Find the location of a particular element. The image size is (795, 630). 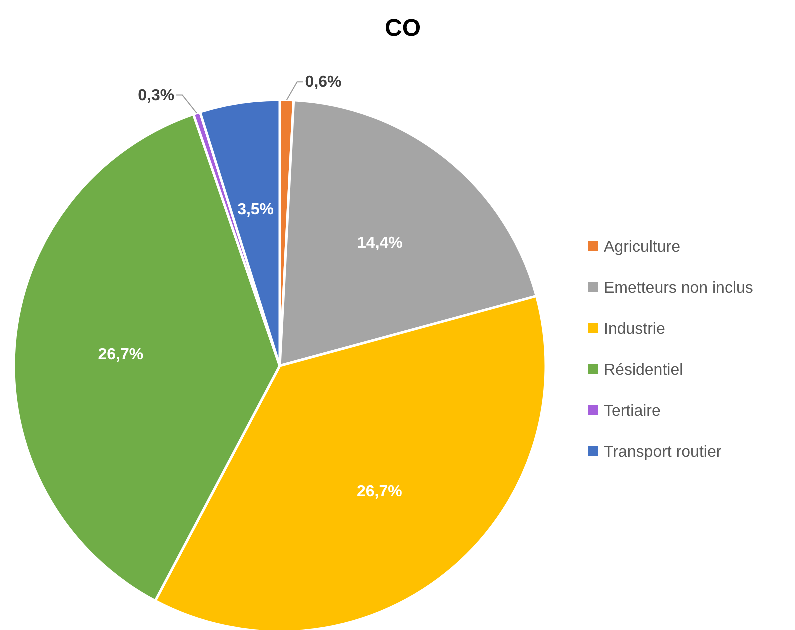

data-label: 3,5% is located at coordinates (256, 209).